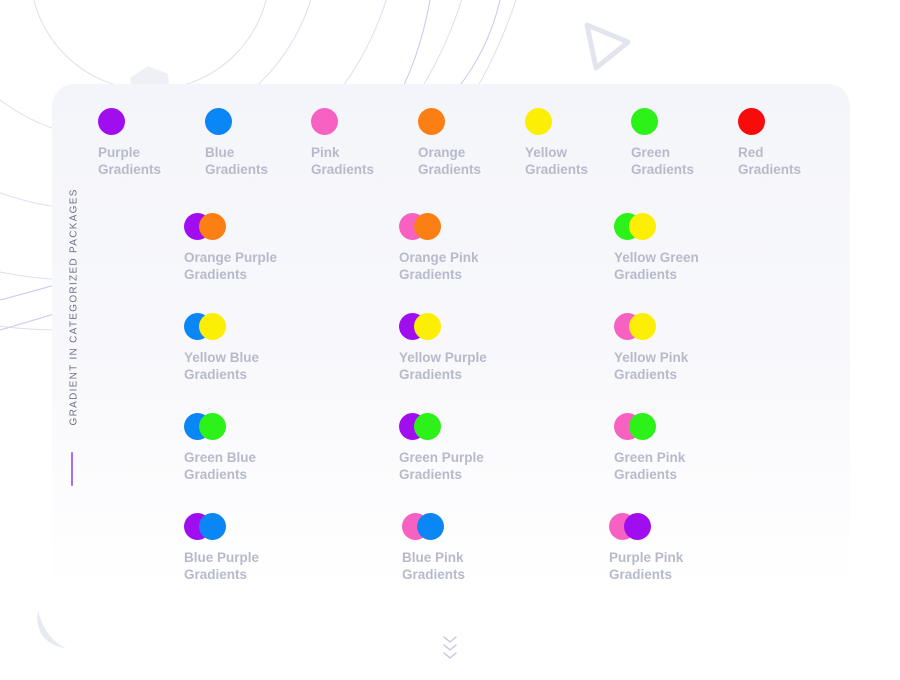  I want to click on gradient-label: Yellow Blue, so click(222, 357).